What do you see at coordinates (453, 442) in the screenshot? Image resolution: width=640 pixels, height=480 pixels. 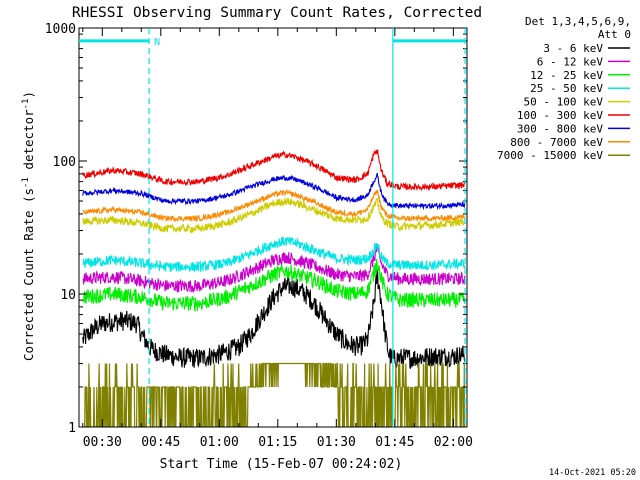 I see `x-tick-label: 02:00` at bounding box center [453, 442].